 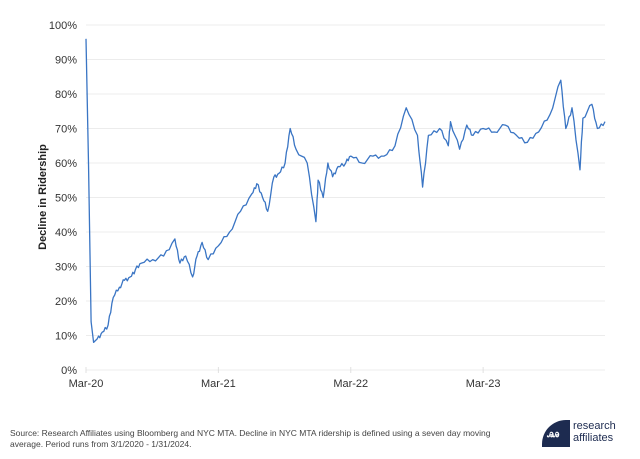 I want to click on x-tick-label: Mar-21, so click(x=218, y=384).